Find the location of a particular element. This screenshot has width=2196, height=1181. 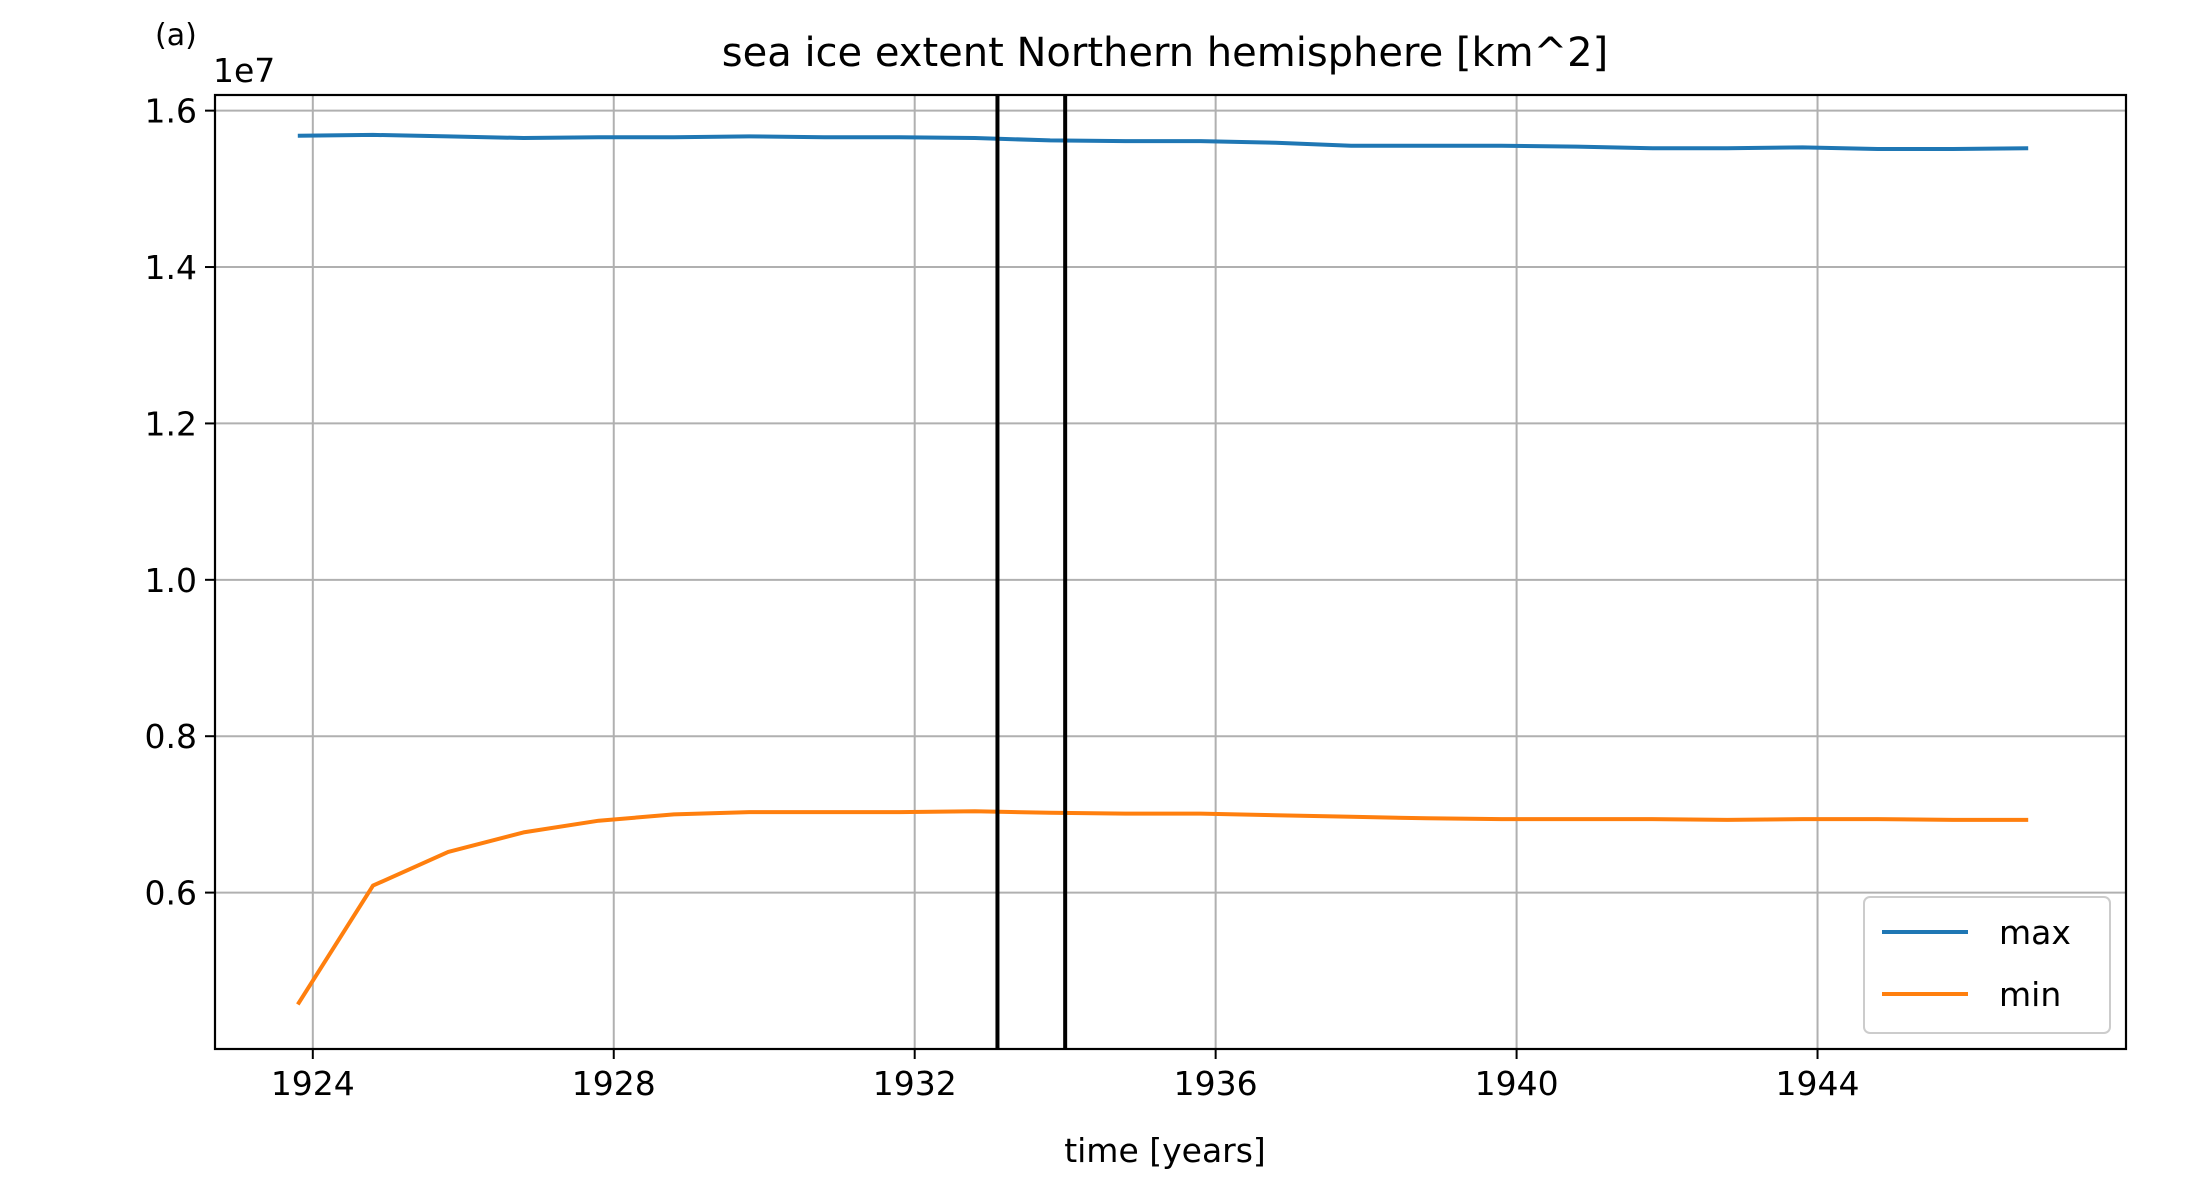

legend-box is located at coordinates (1987, 965).